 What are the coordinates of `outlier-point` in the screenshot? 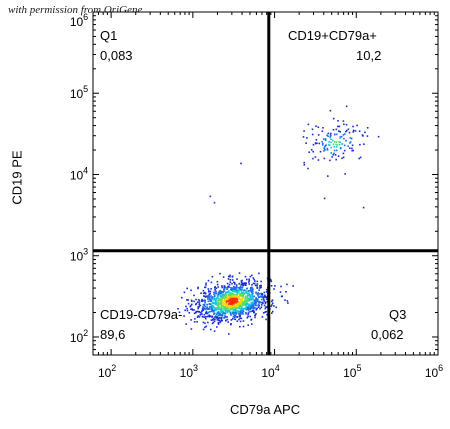 It's located at (214, 202).